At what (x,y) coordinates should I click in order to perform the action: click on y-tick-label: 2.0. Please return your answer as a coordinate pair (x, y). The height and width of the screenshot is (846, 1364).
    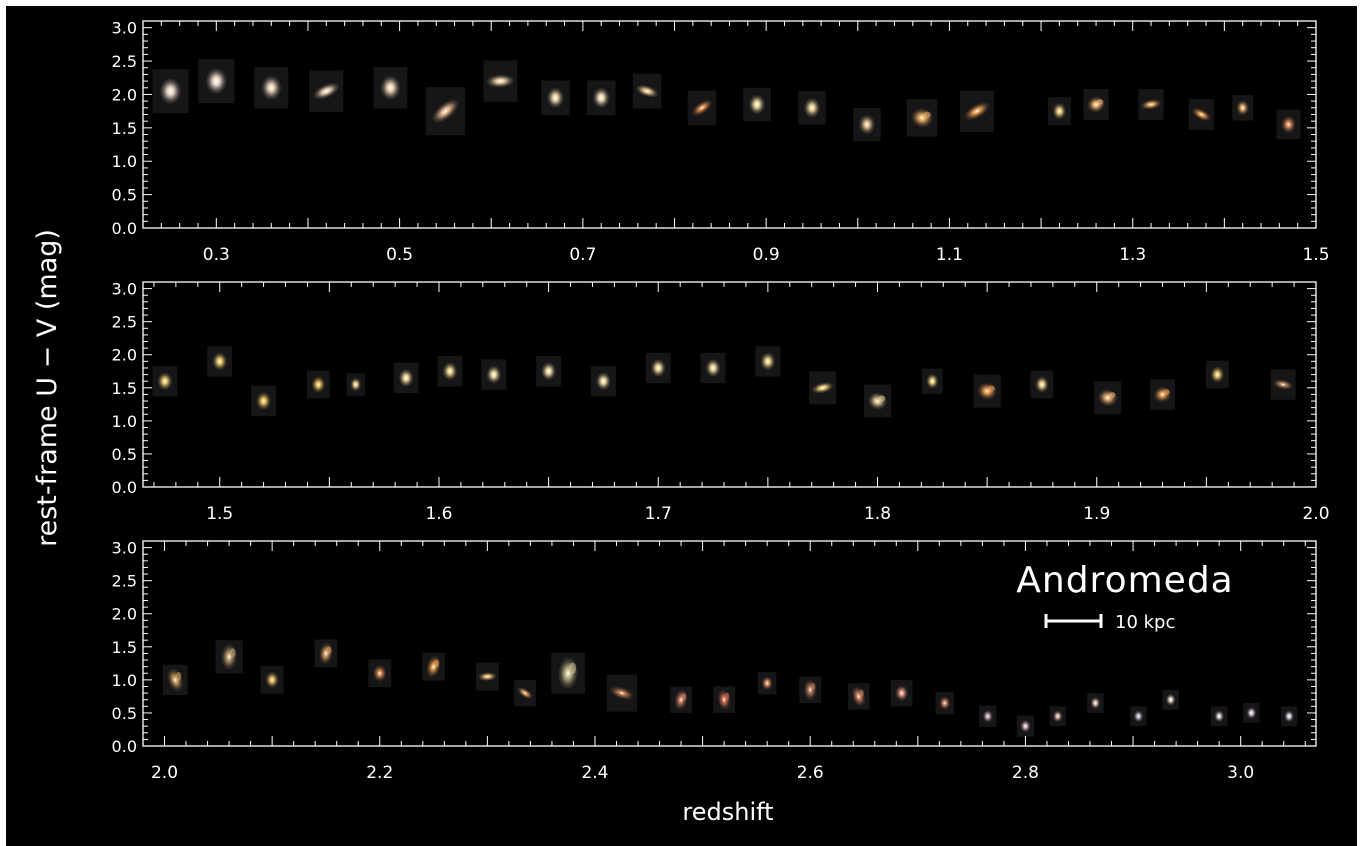
    Looking at the image, I should click on (124, 614).